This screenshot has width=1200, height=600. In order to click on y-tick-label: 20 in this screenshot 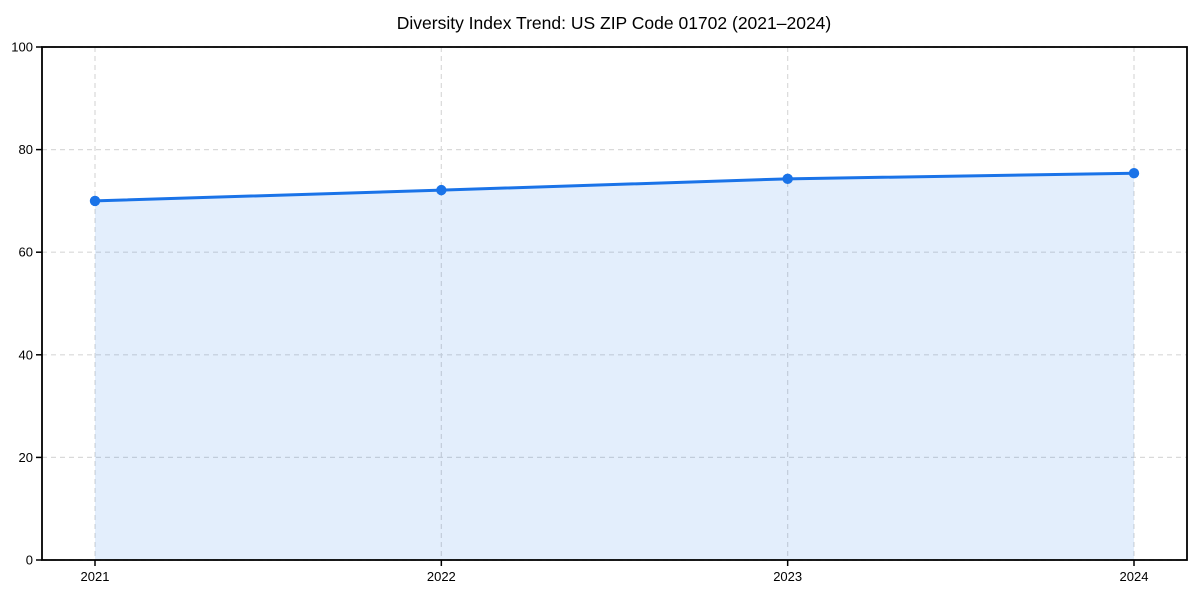, I will do `click(26, 457)`.